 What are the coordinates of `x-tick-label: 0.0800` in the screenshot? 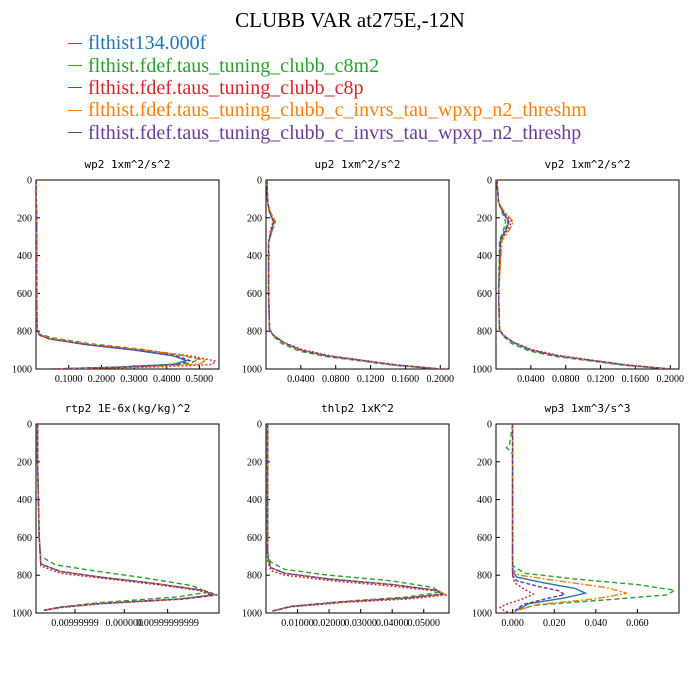 It's located at (336, 379).